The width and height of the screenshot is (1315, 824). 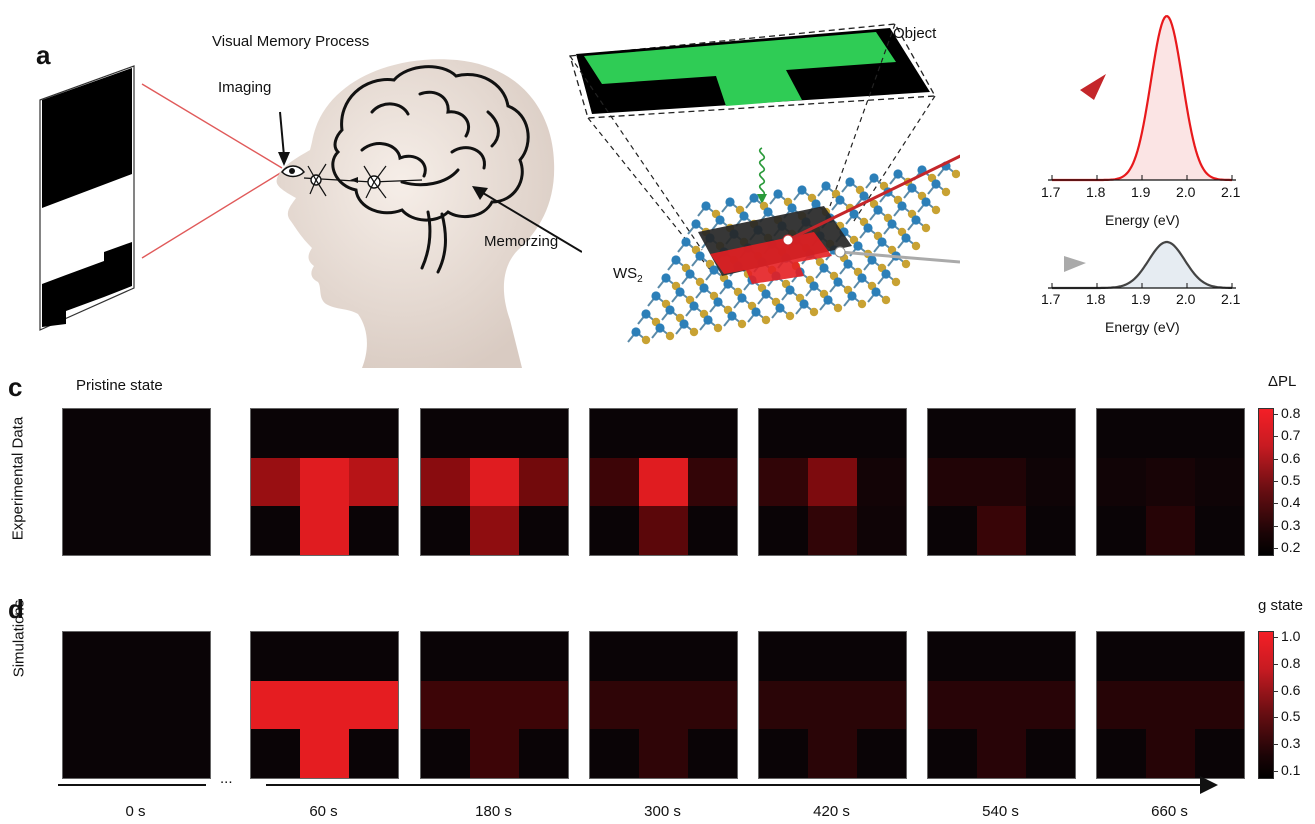 I want to click on timeline-label-1: 60 s, so click(x=323, y=811).